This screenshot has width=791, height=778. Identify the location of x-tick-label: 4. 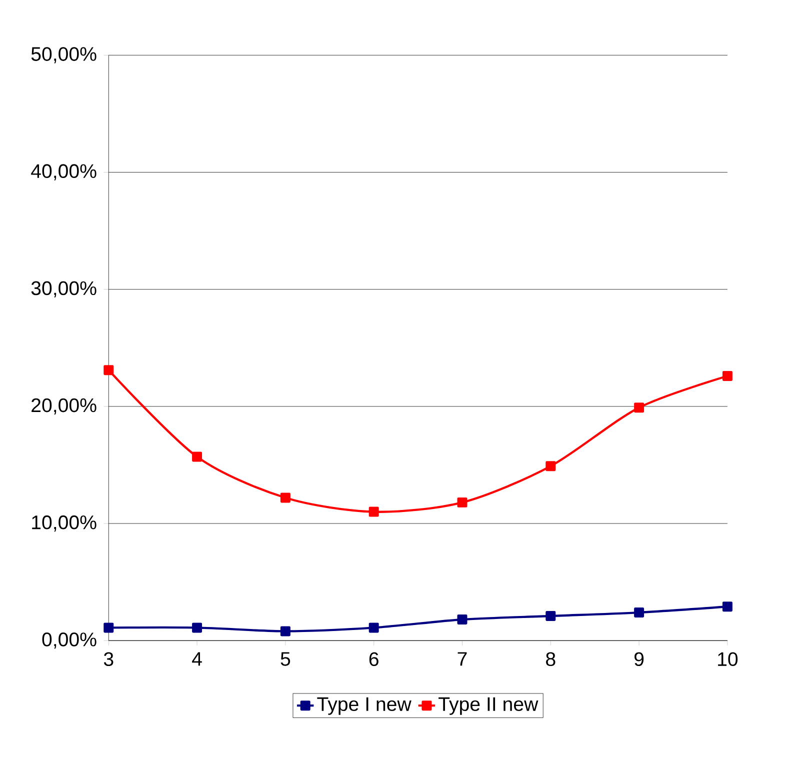
(197, 659).